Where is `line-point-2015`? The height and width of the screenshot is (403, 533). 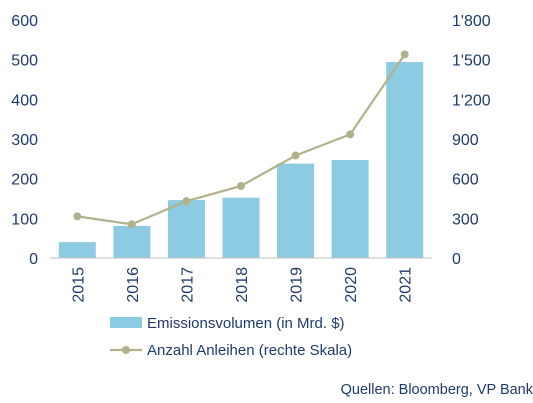 line-point-2015 is located at coordinates (77, 216).